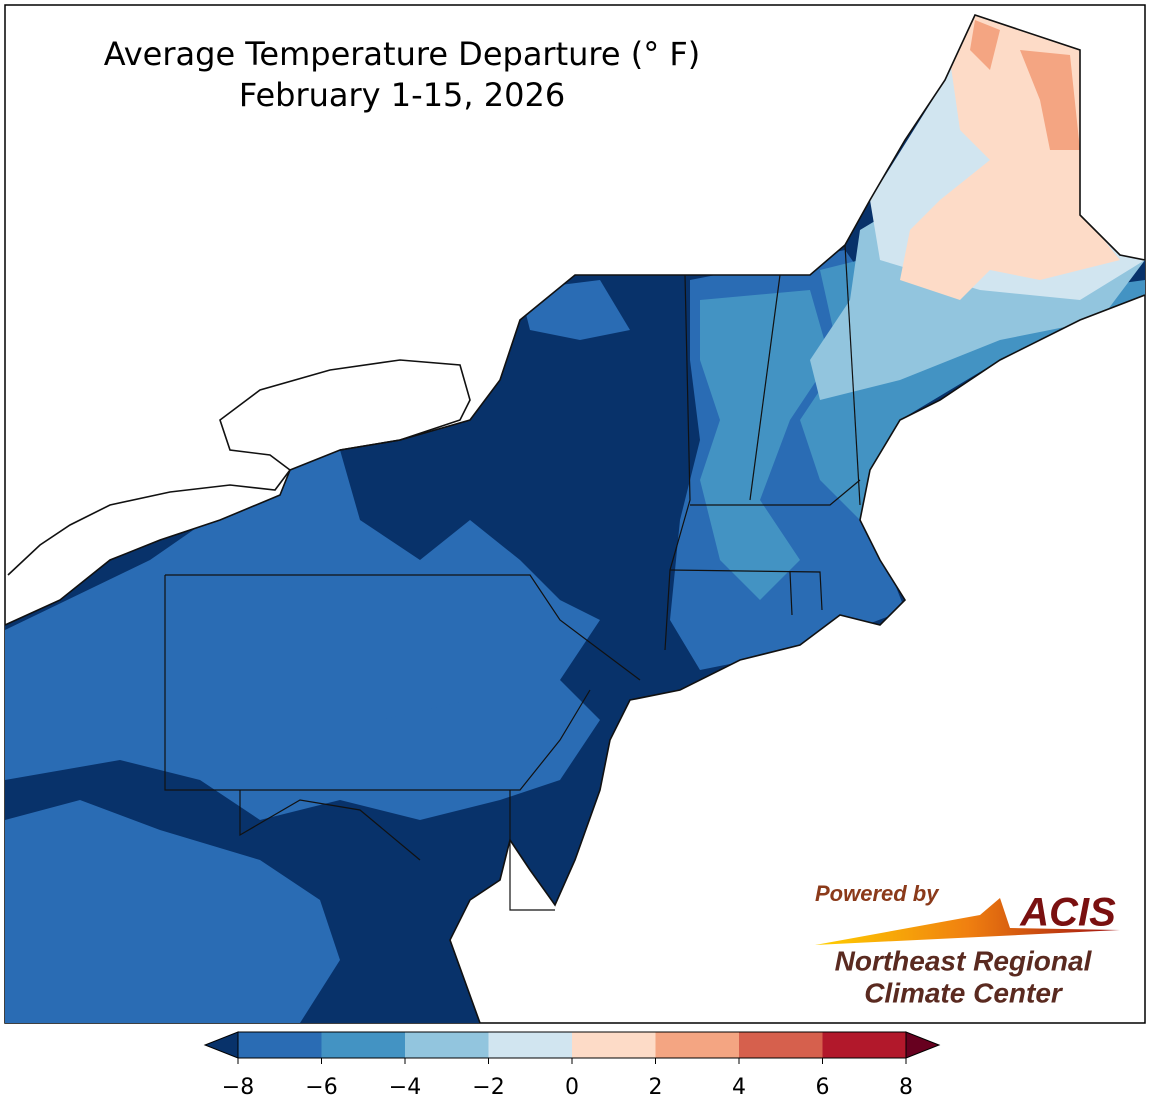 This screenshot has width=1151, height=1115. I want to click on lake-shore, so click(239, 467).